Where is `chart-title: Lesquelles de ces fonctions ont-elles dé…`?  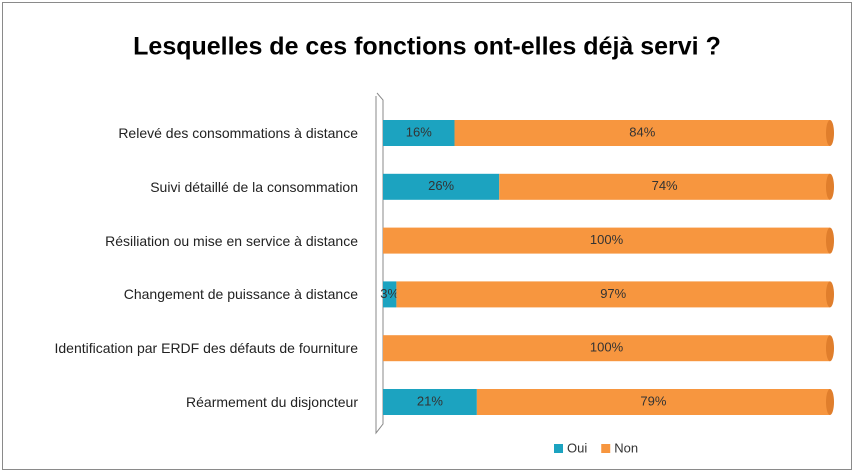 chart-title: Lesquelles de ces fonctions ont-elles dé… is located at coordinates (427, 47).